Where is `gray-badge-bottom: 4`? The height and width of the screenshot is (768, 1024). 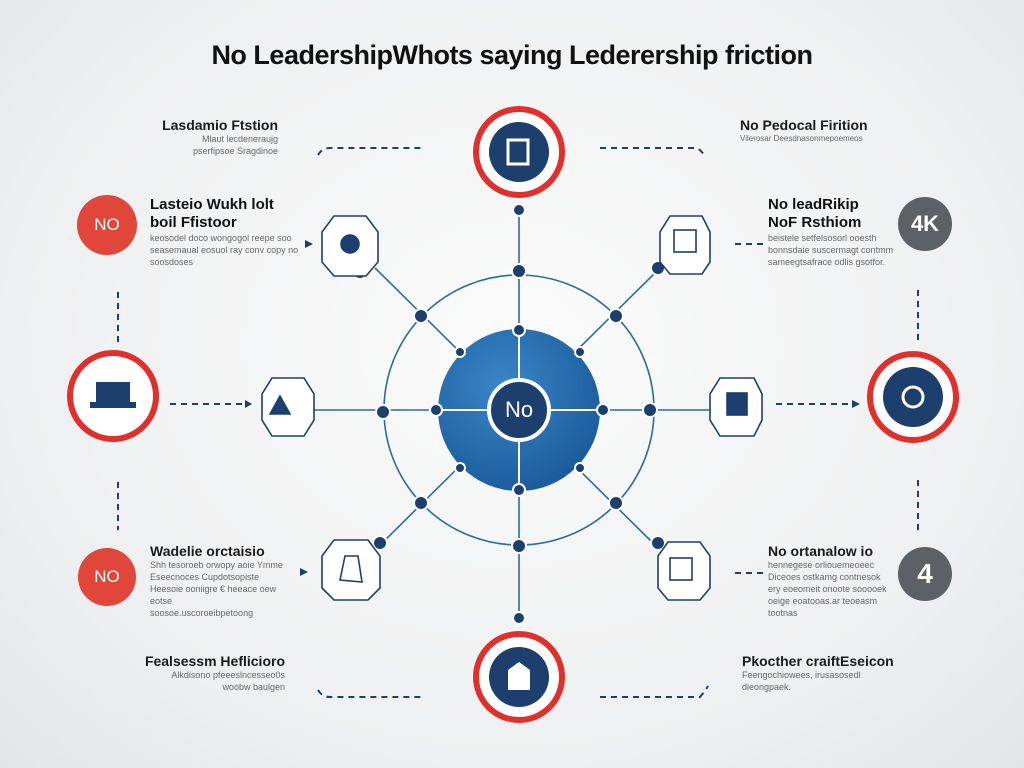
gray-badge-bottom: 4 is located at coordinates (925, 574).